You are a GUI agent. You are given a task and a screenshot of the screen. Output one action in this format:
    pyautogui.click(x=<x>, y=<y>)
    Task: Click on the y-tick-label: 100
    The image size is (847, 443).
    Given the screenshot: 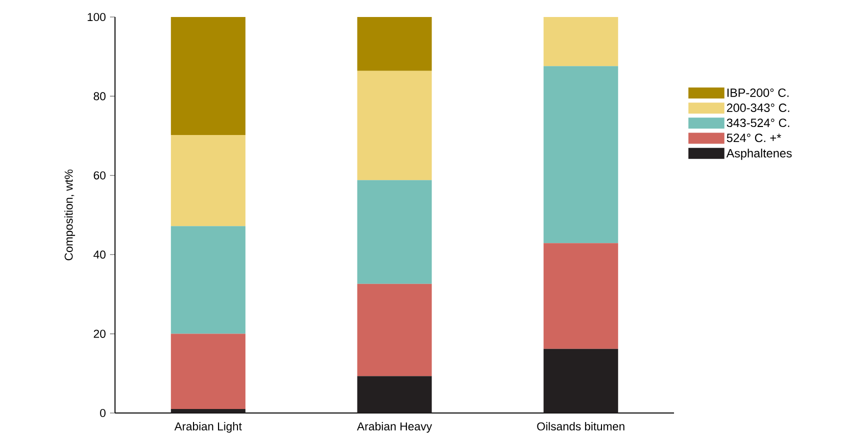 What is the action you would take?
    pyautogui.click(x=97, y=17)
    